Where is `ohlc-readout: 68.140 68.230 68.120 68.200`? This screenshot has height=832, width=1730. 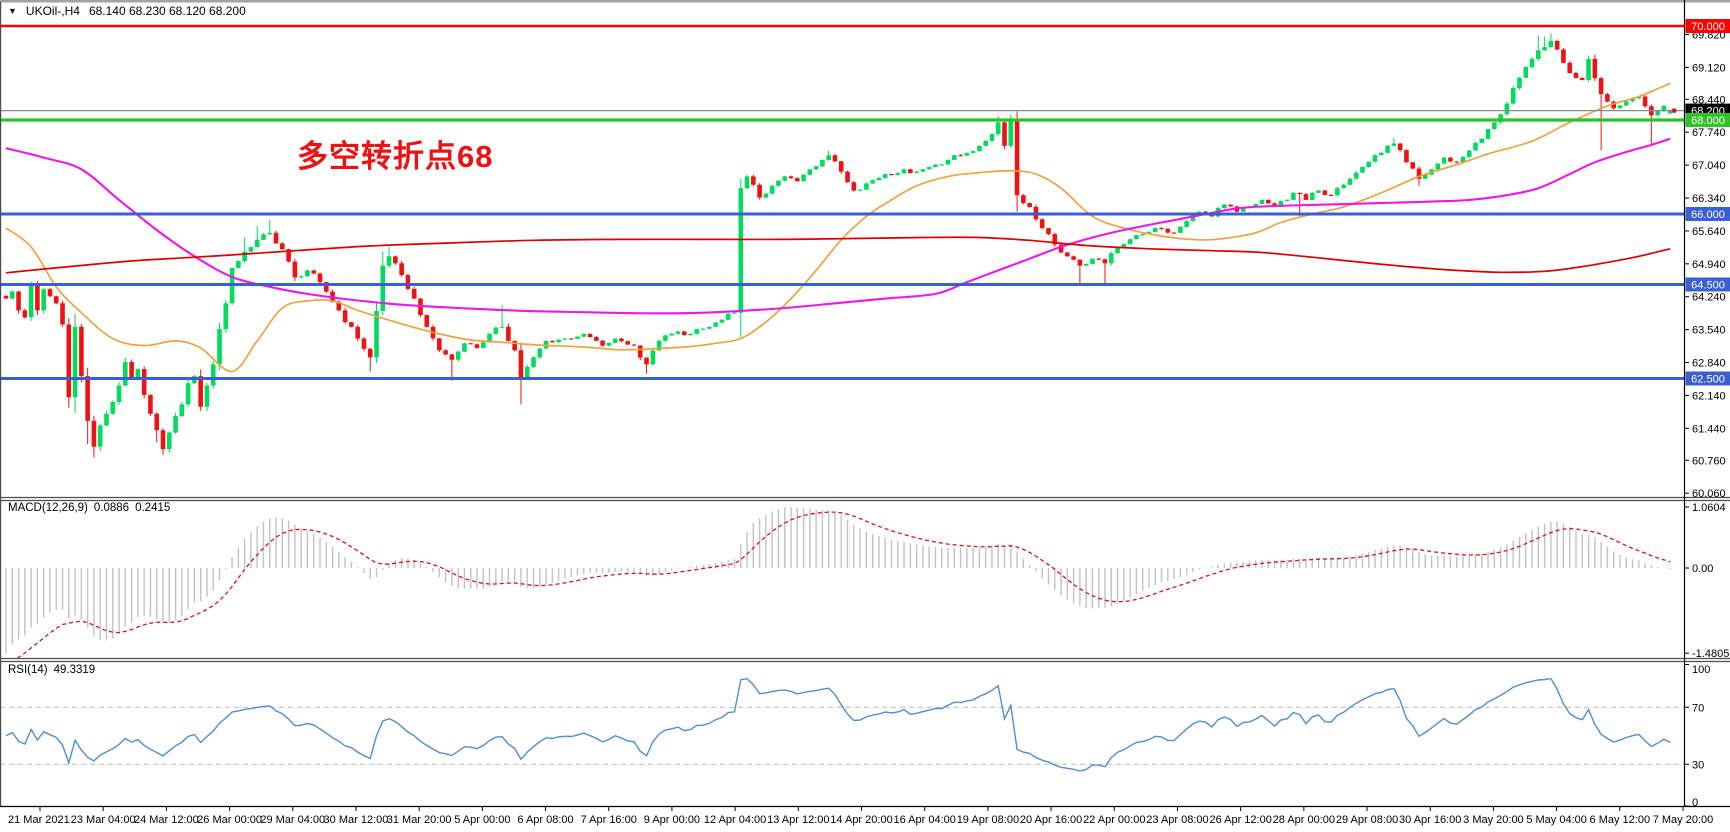
ohlc-readout: 68.140 68.230 68.120 68.200 is located at coordinates (167, 11).